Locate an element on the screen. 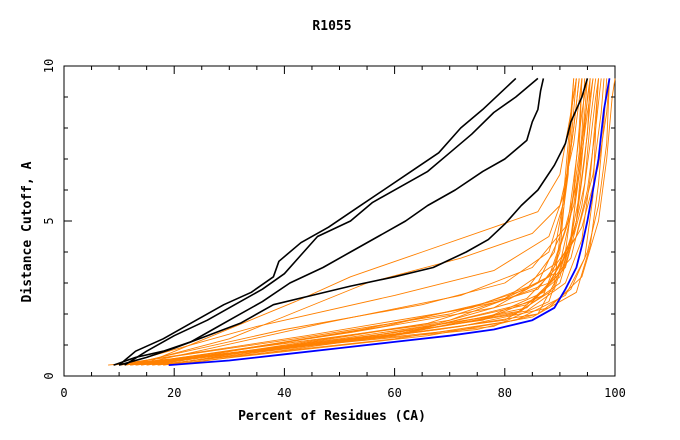  x-tick-label: 20 is located at coordinates (174, 393).